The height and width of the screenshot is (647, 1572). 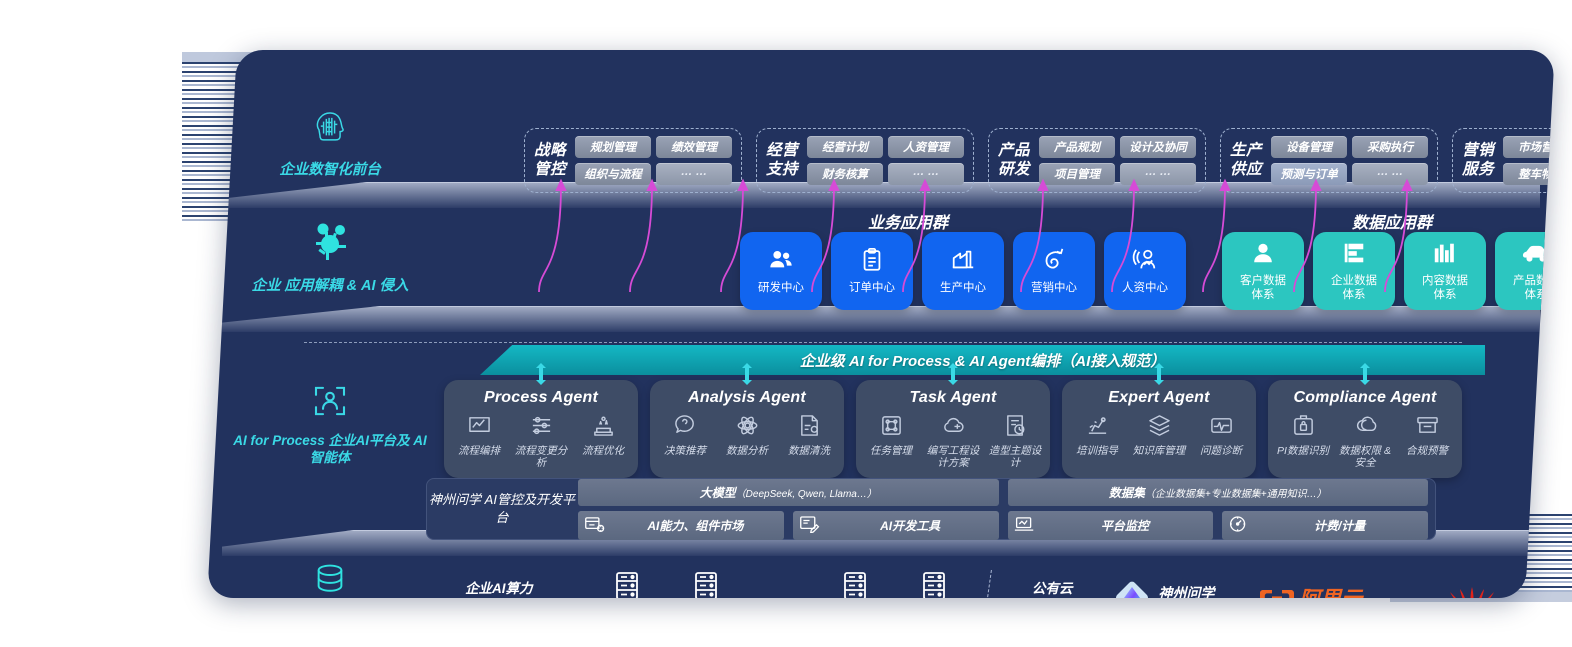 What do you see at coordinates (1445, 271) in the screenshot?
I see `app-card: 内容数据 体系` at bounding box center [1445, 271].